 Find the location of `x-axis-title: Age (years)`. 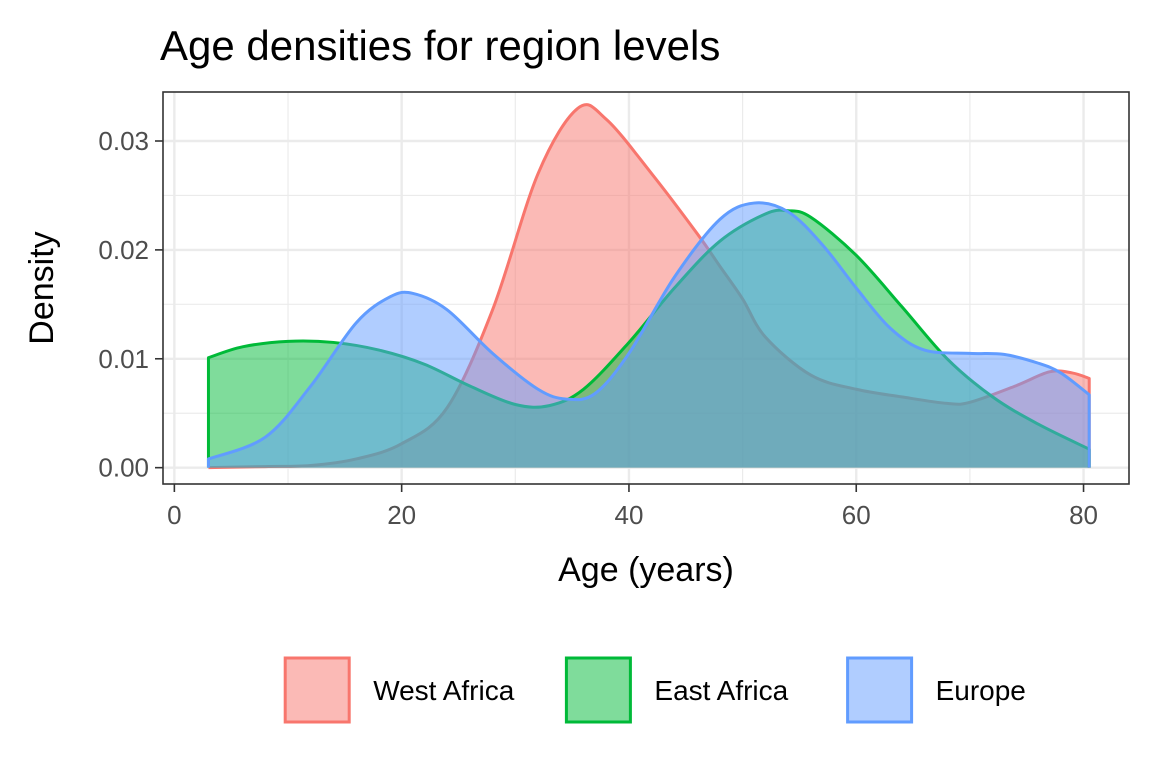

x-axis-title: Age (years) is located at coordinates (646, 570).